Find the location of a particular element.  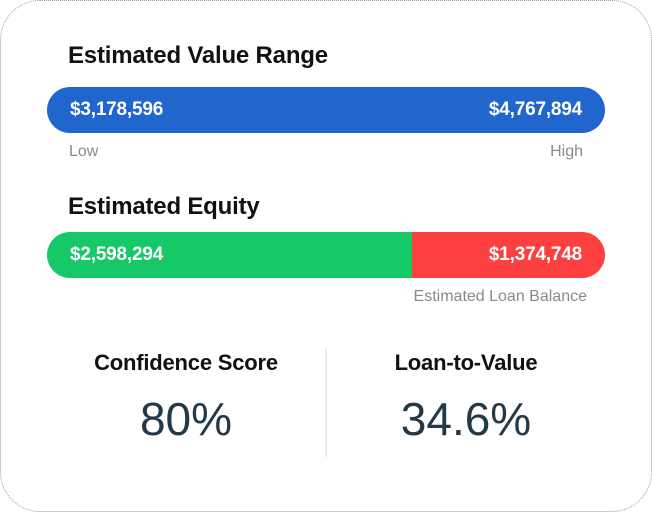

value-range-high-label: High is located at coordinates (566, 151).